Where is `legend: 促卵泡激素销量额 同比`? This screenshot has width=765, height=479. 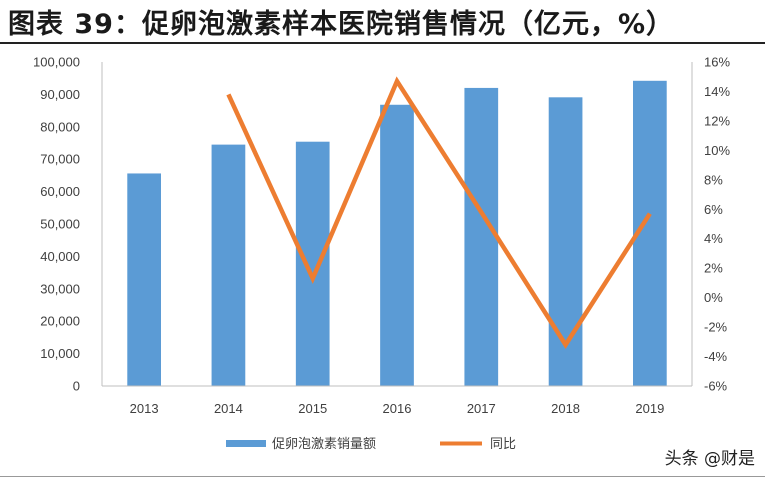
legend: 促卵泡激素销量额 同比 is located at coordinates (371, 444).